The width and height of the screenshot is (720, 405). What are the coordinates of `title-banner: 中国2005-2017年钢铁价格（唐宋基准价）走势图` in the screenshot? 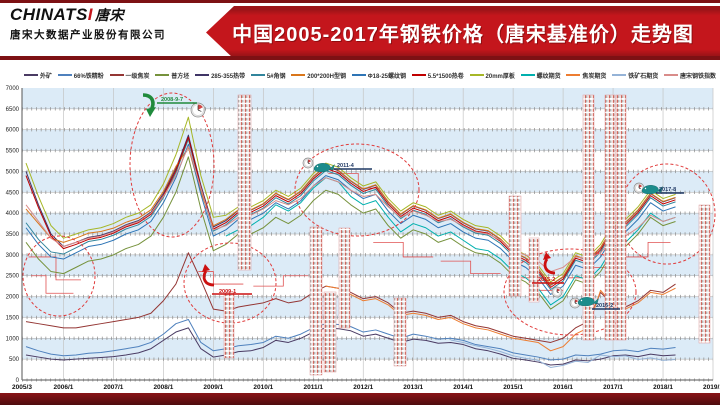 It's located at (463, 32).